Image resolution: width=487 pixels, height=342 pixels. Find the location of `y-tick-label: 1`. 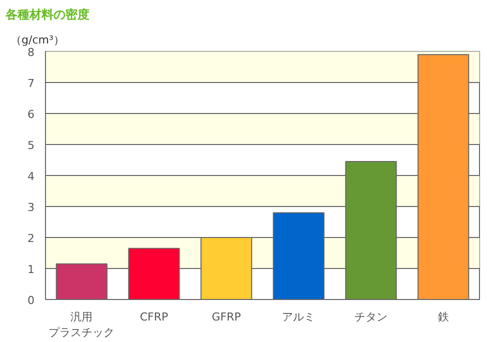

y-tick-label: 1 is located at coordinates (31, 269).